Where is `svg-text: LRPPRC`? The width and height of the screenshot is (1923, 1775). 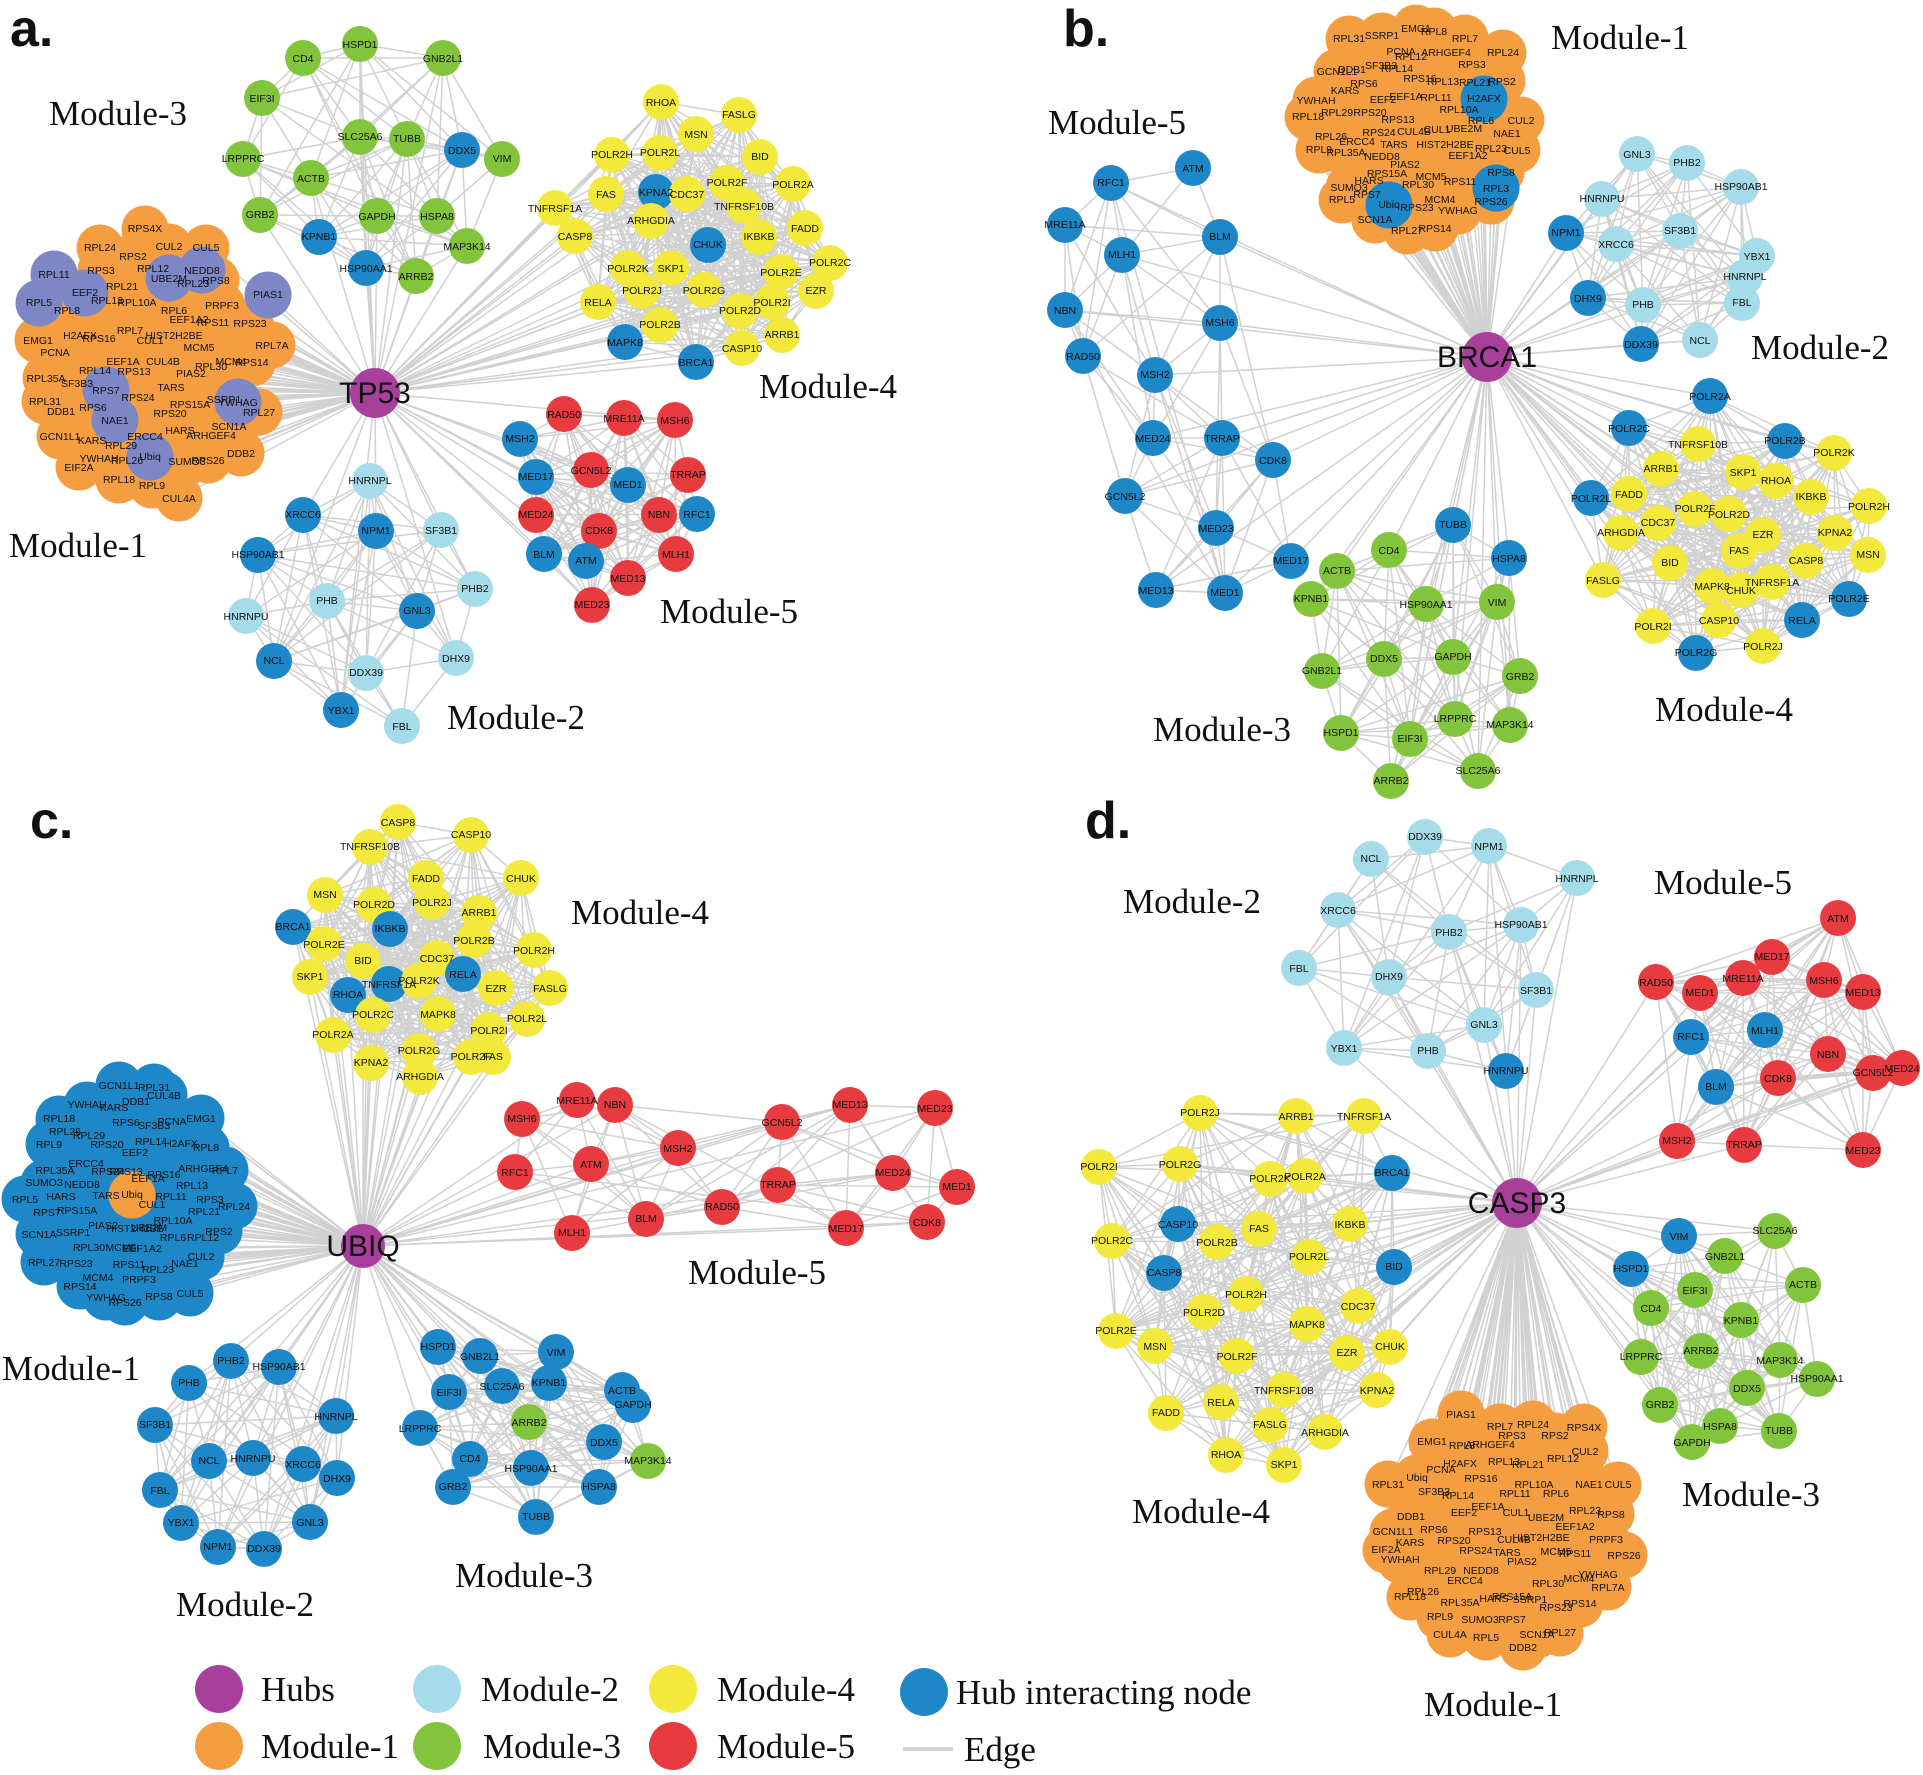
svg-text: LRPPRC is located at coordinates (243, 159).